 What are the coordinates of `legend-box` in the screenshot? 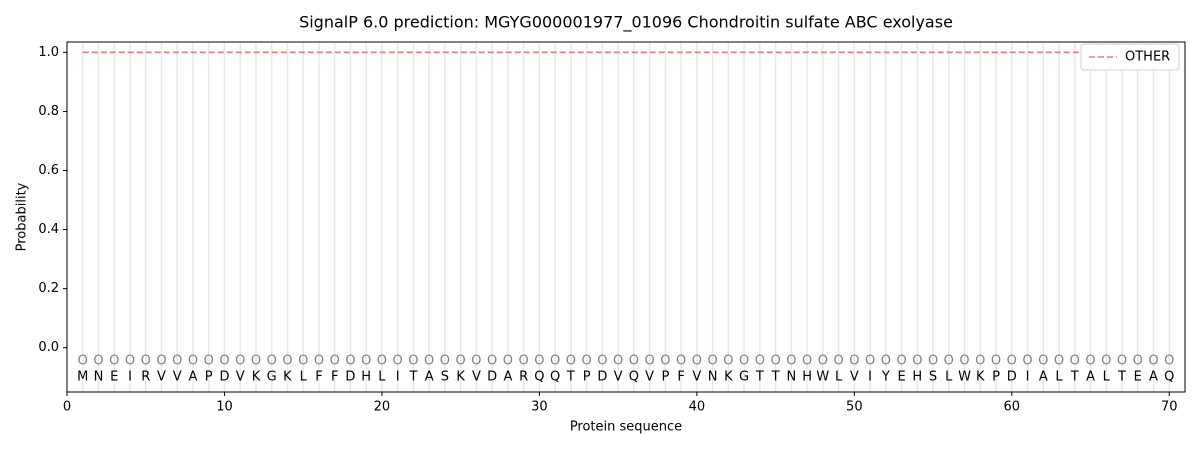 It's located at (1130, 57).